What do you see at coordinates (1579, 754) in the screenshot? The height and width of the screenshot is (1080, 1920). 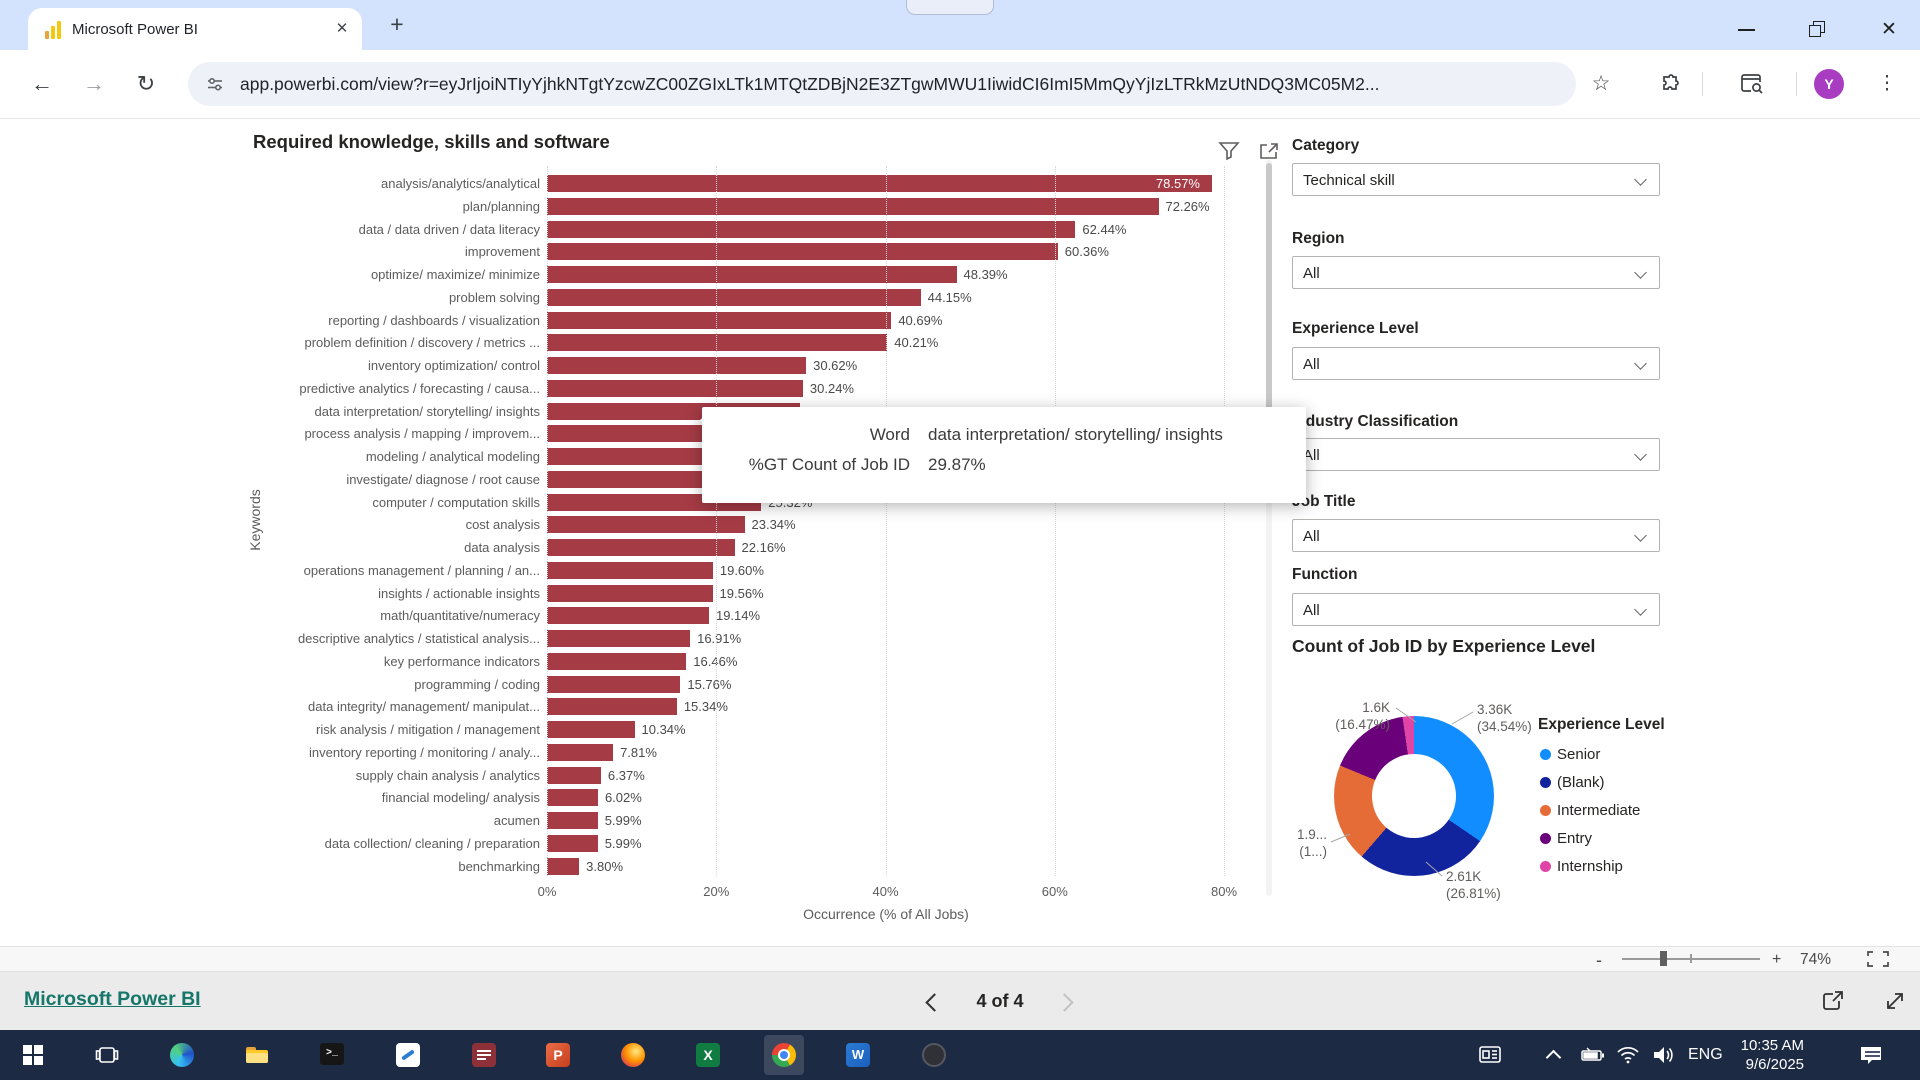 I see `legend-item-senior: Senior` at bounding box center [1579, 754].